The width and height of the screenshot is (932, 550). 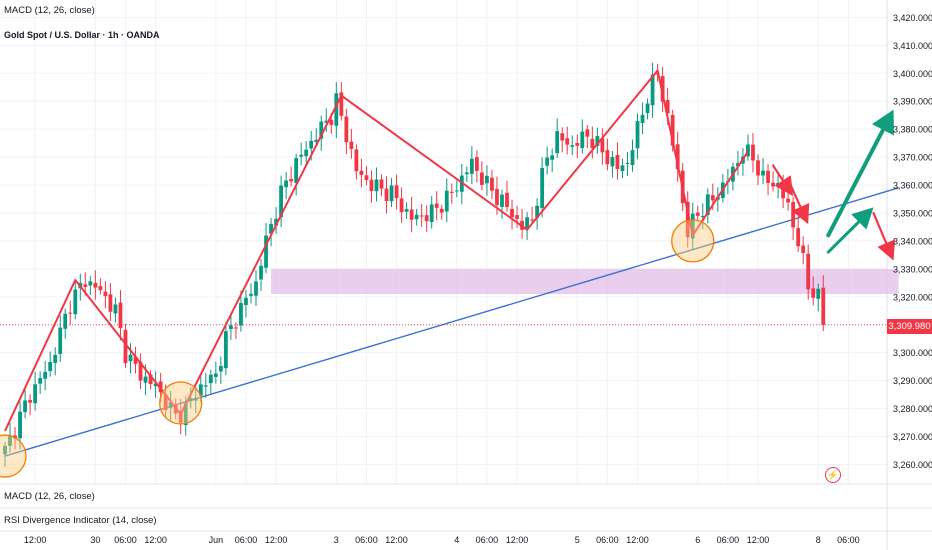 What do you see at coordinates (49, 10) in the screenshot?
I see `indicator-label-macd-top: MACD (12, 26, close)` at bounding box center [49, 10].